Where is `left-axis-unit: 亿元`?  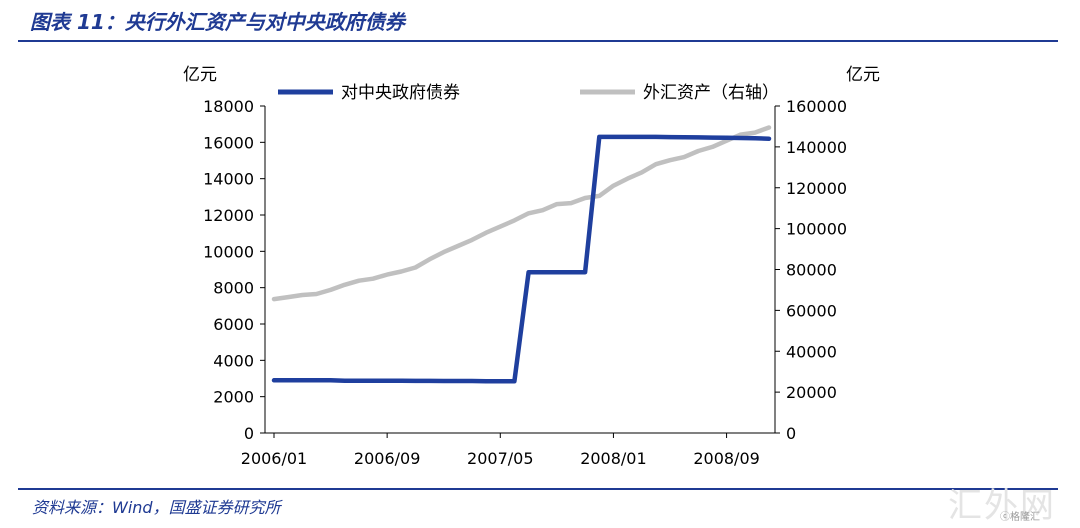 left-axis-unit: 亿元 is located at coordinates (200, 75).